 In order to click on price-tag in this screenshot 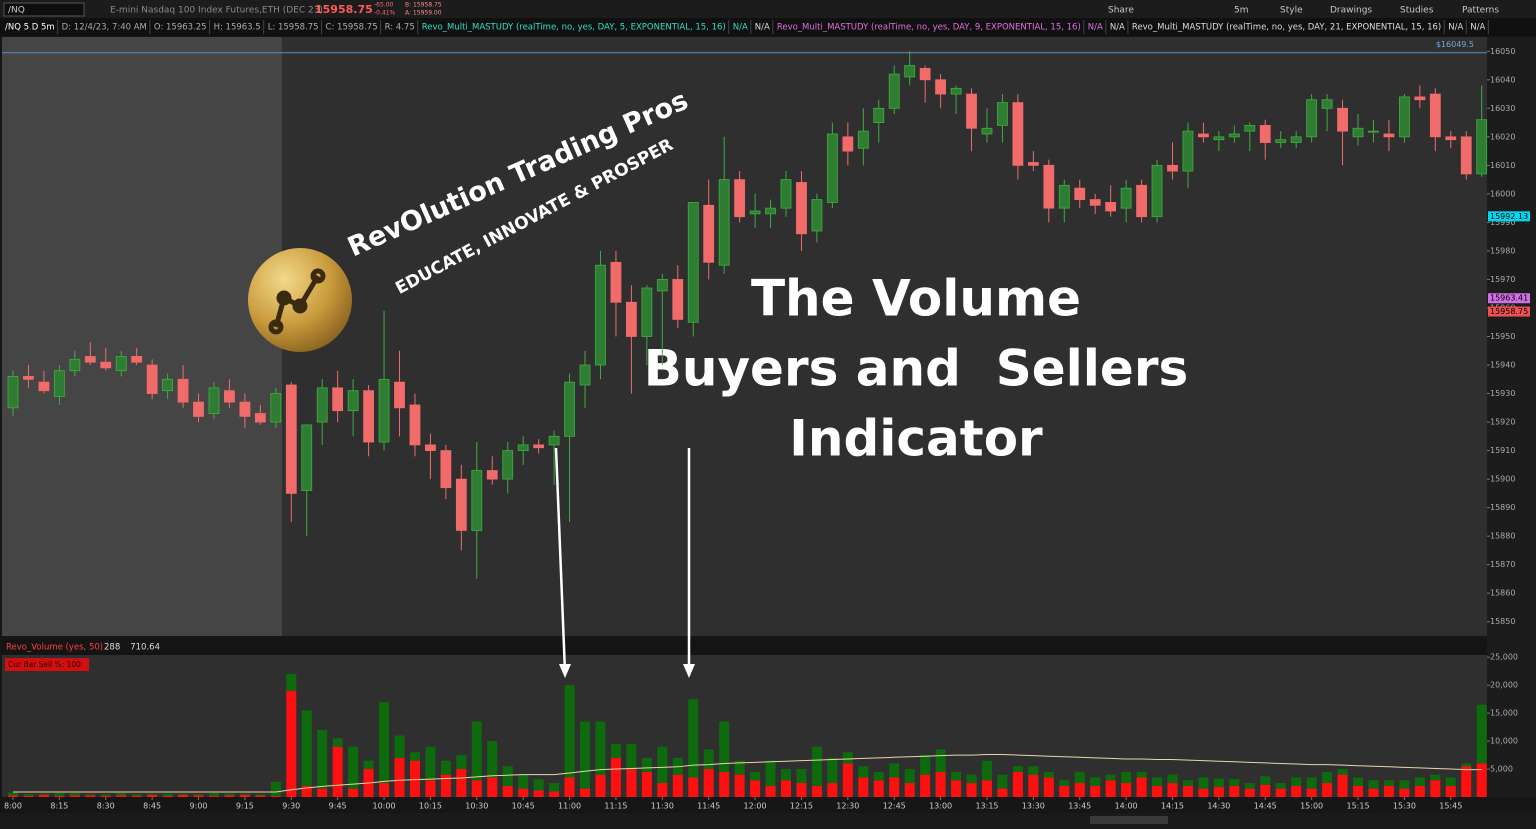, I will do `click(1509, 216)`.